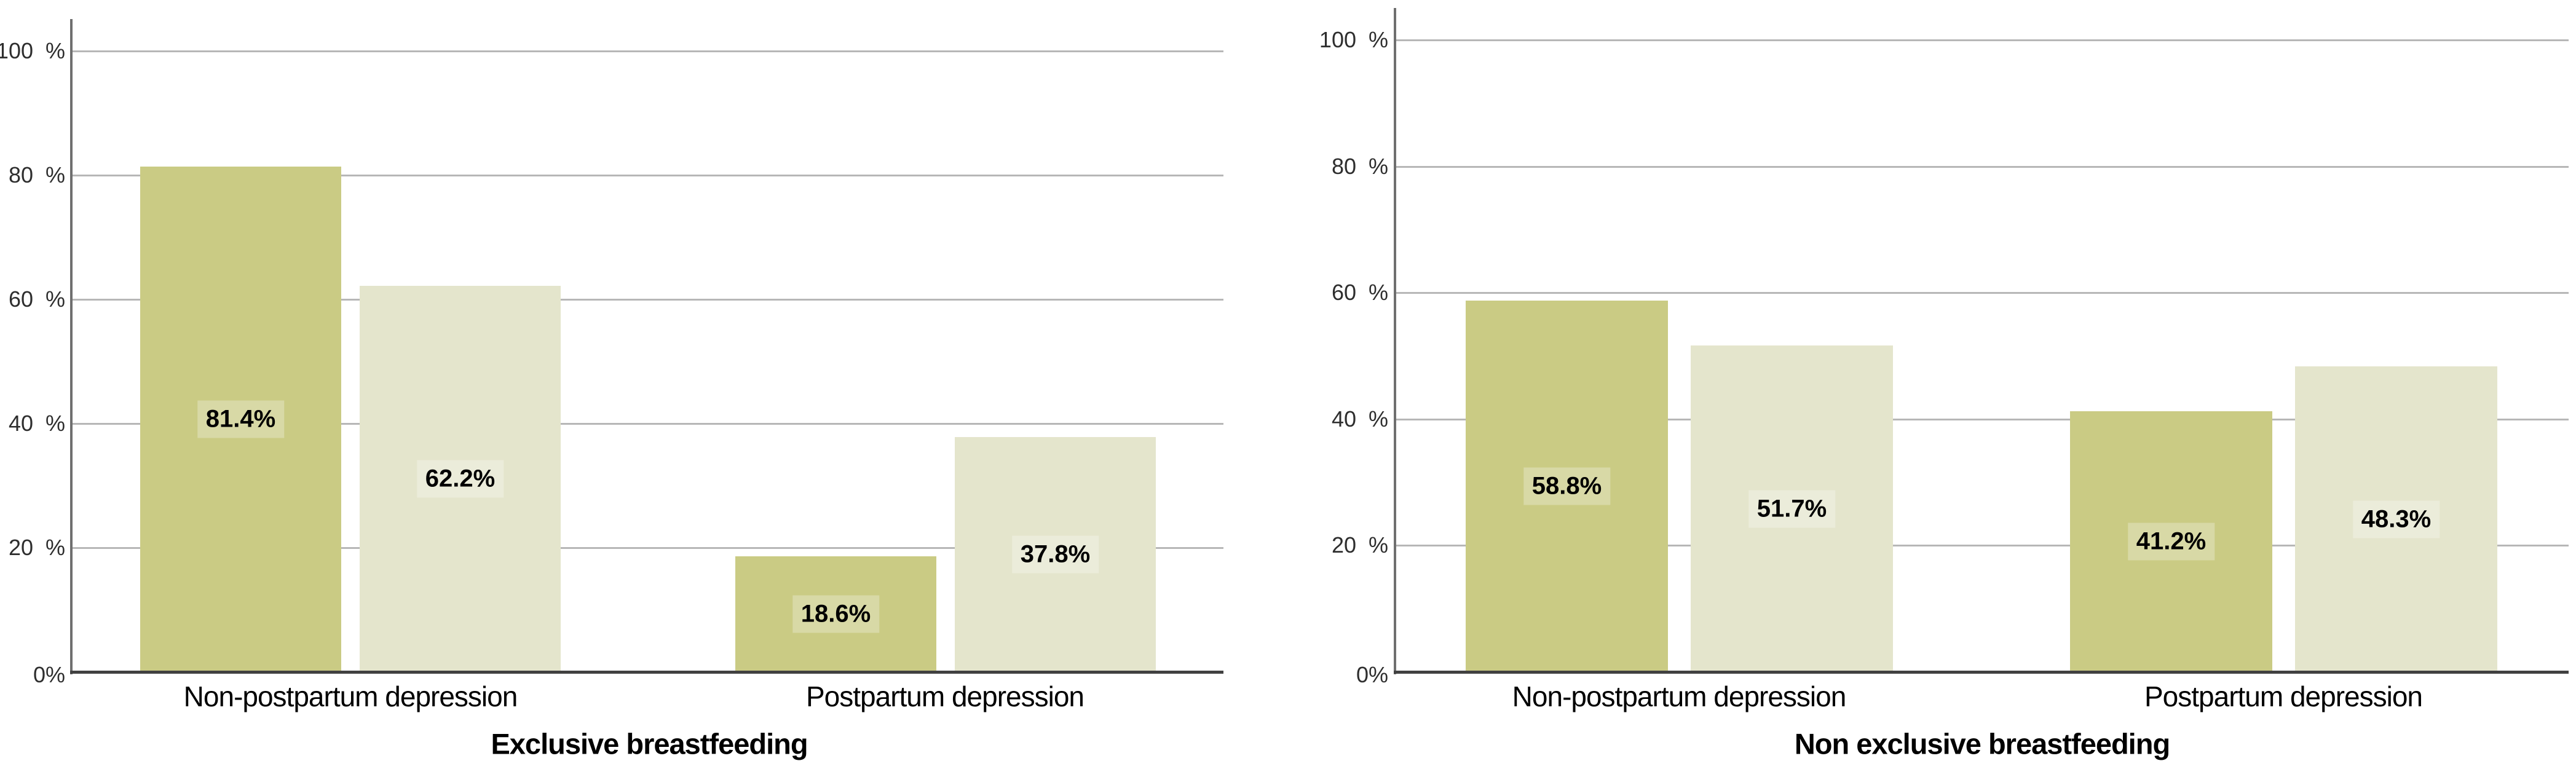 This screenshot has height=769, width=2576. I want to click on bar-value-label: 62.2%, so click(460, 479).